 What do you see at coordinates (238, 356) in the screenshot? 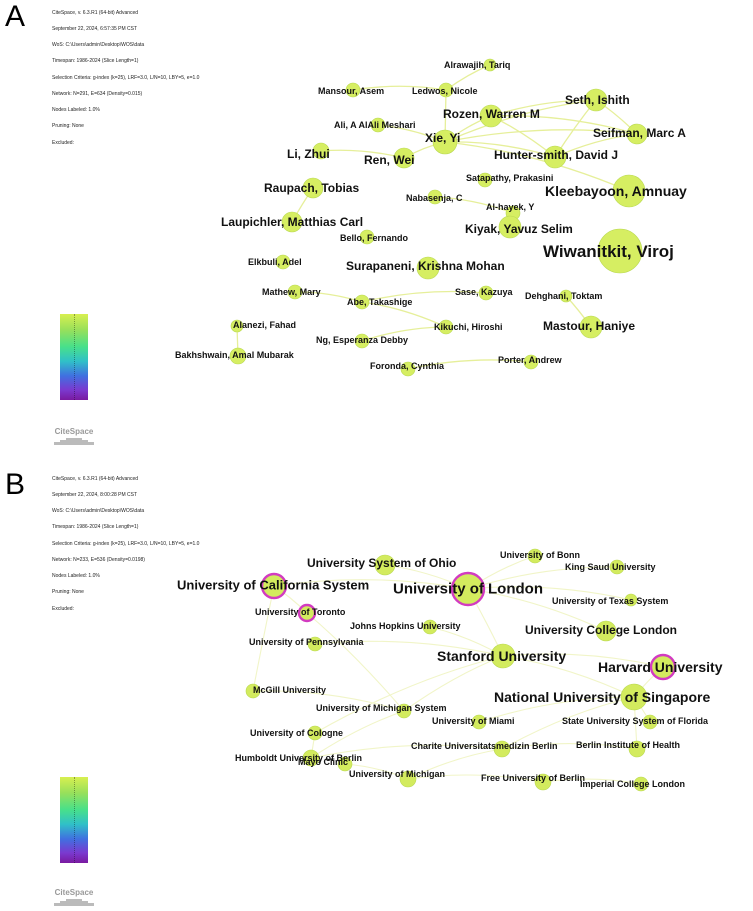
I see `node-bakhshwain-amal-mubarak` at bounding box center [238, 356].